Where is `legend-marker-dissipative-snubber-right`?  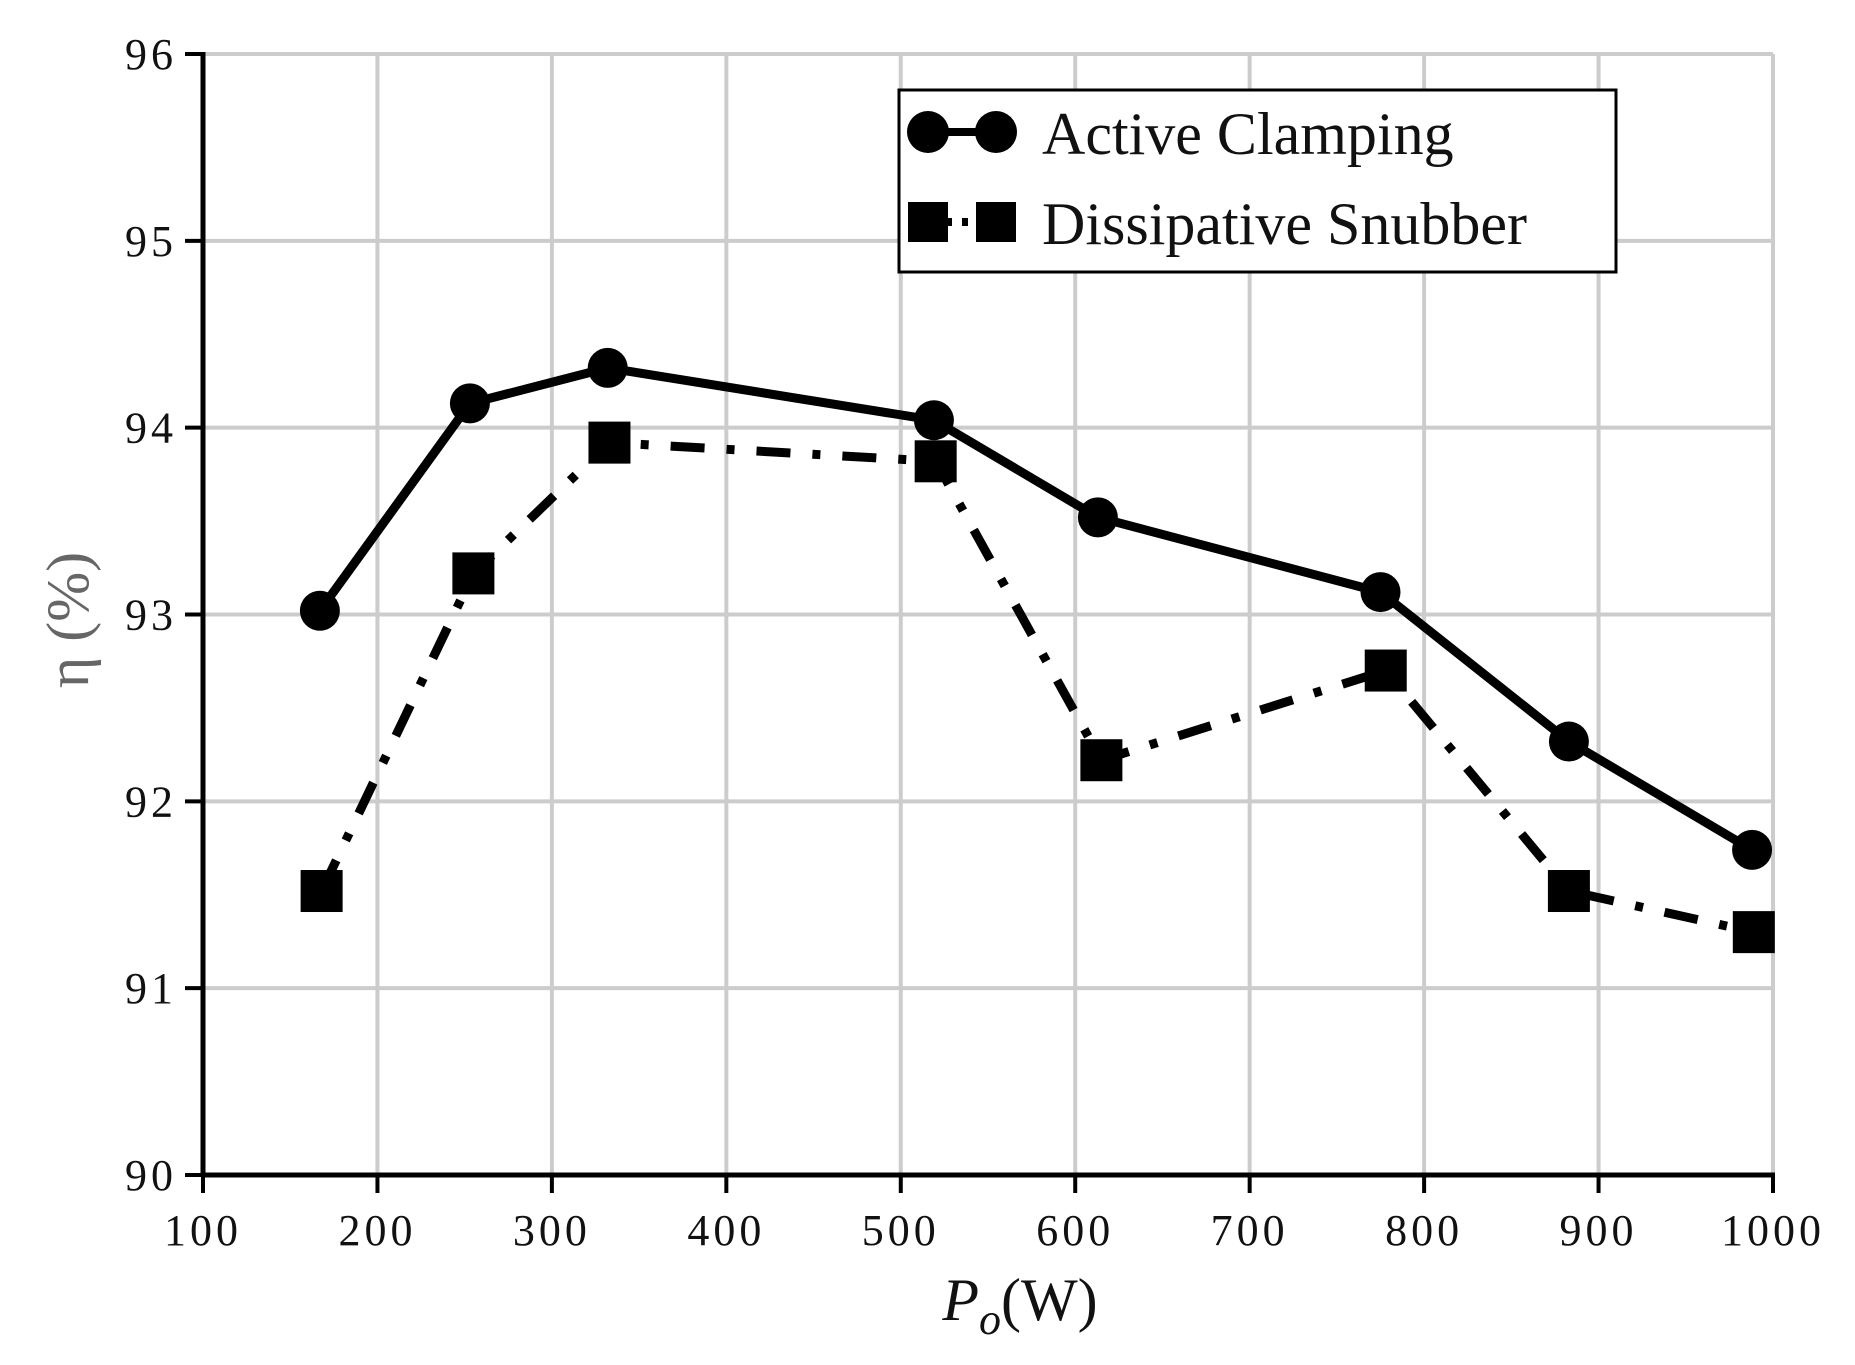 legend-marker-dissipative-snubber-right is located at coordinates (996, 222).